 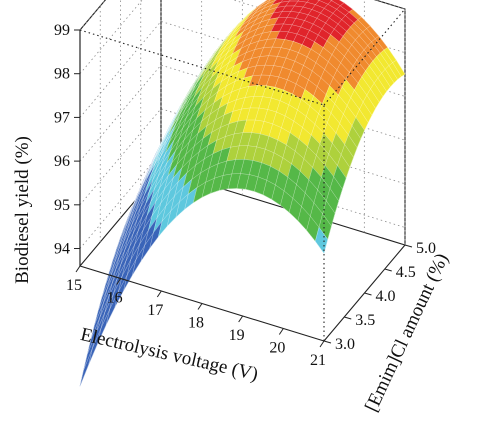 I want to click on z-tick-label: 94, so click(x=62, y=249).